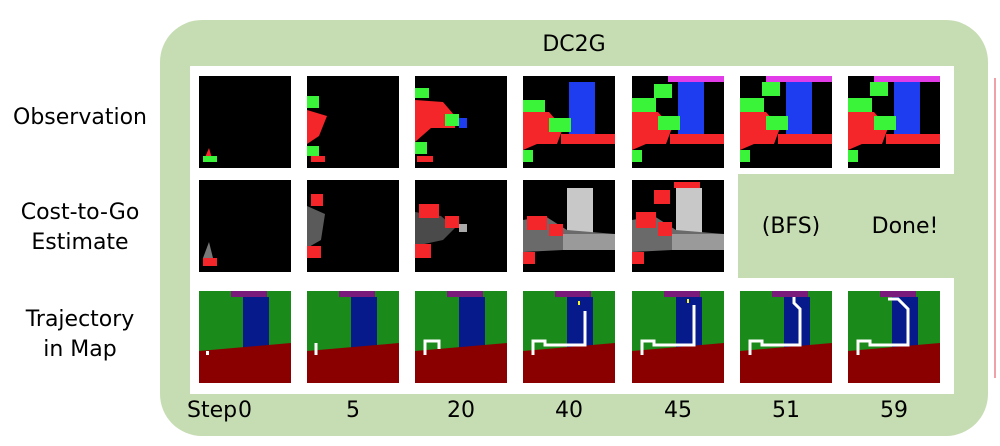  Describe the element at coordinates (995, 228) in the screenshot. I see `right-edge-line` at that location.